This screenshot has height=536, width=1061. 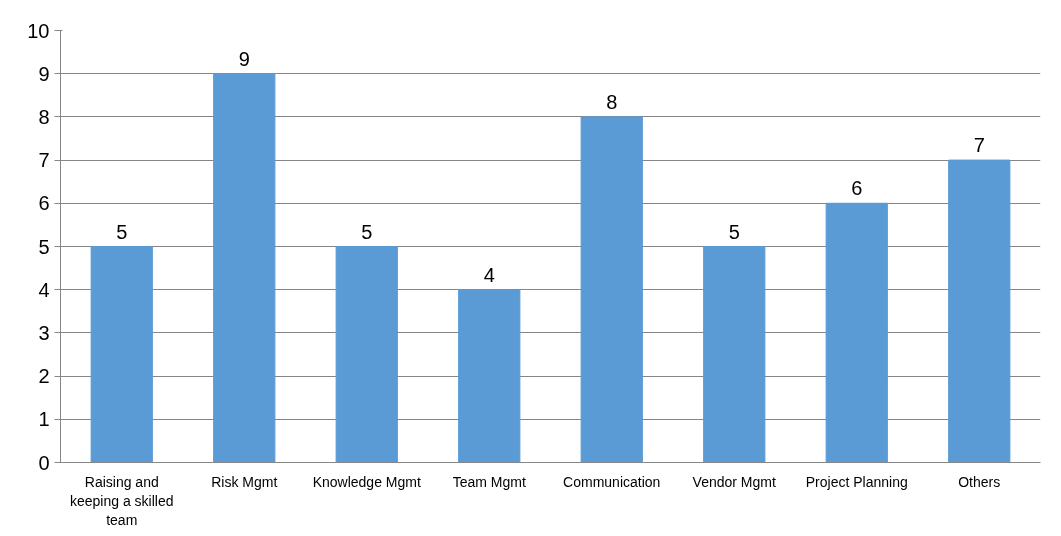 I want to click on y-tick-label: 2, so click(x=44, y=376).